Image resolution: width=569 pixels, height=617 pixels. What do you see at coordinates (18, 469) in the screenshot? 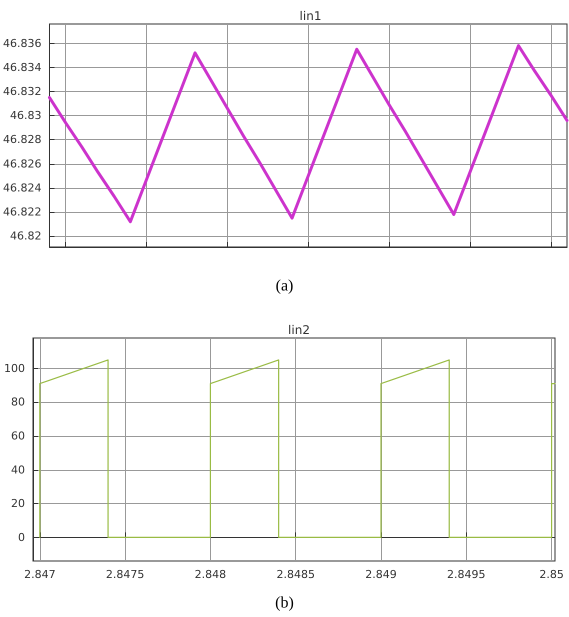
I see `y-tick-label: 40` at bounding box center [18, 469].